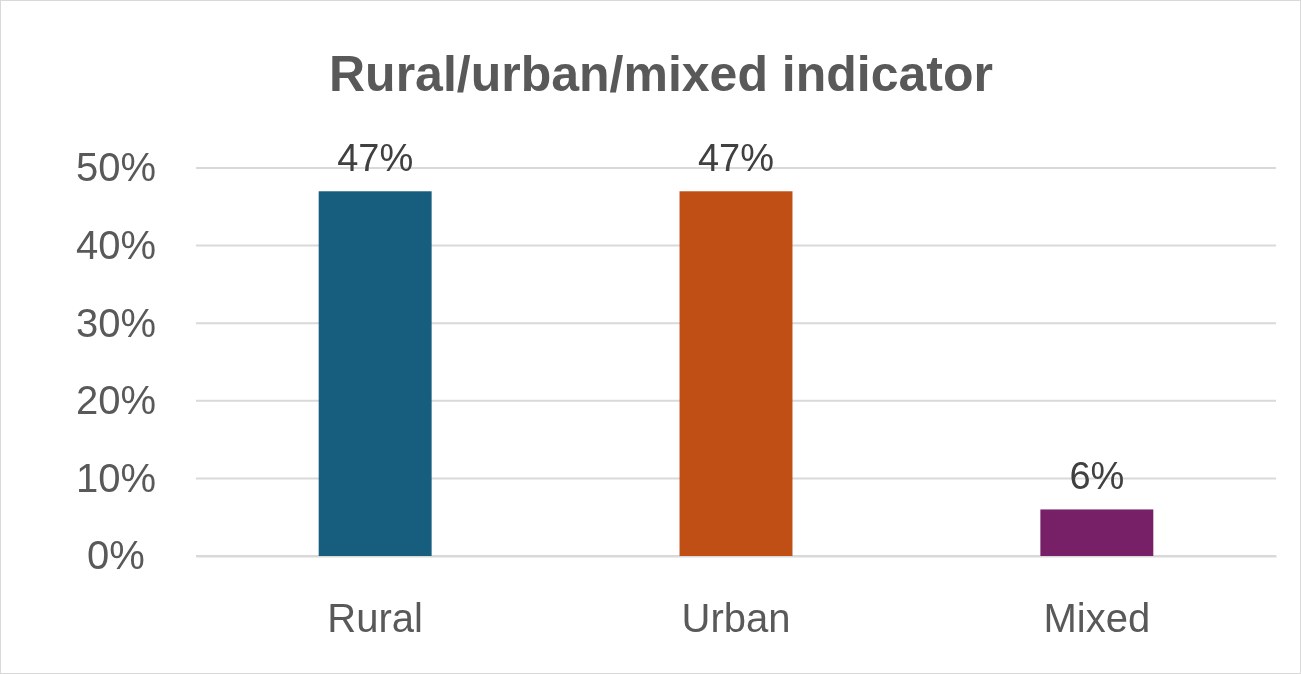 The width and height of the screenshot is (1301, 674). Describe the element at coordinates (1097, 618) in the screenshot. I see `x-tick-label: Mixed` at that location.